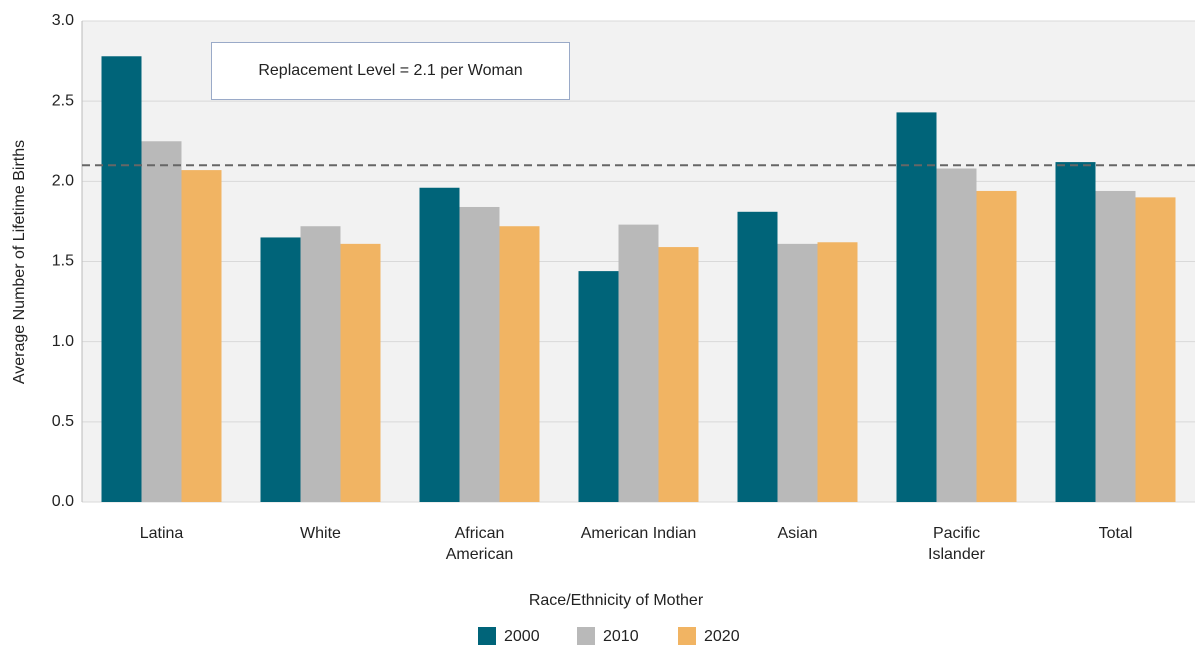  I want to click on x-axis-title: Race/Ethnicity of Mother, so click(616, 600).